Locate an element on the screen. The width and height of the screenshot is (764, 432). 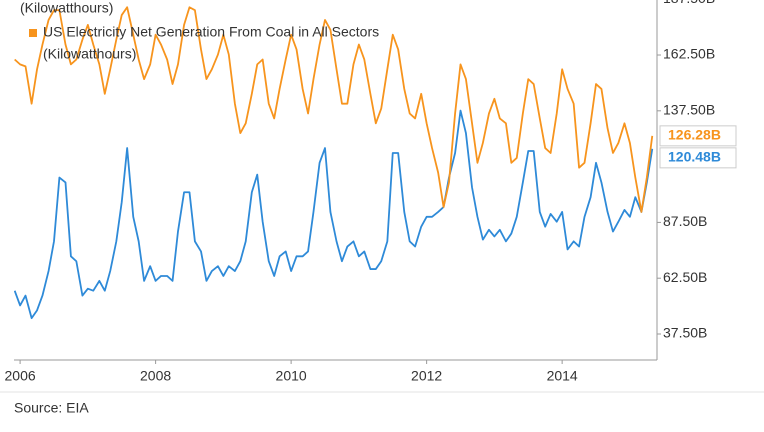
x-tick-label: 2006 is located at coordinates (20, 376).